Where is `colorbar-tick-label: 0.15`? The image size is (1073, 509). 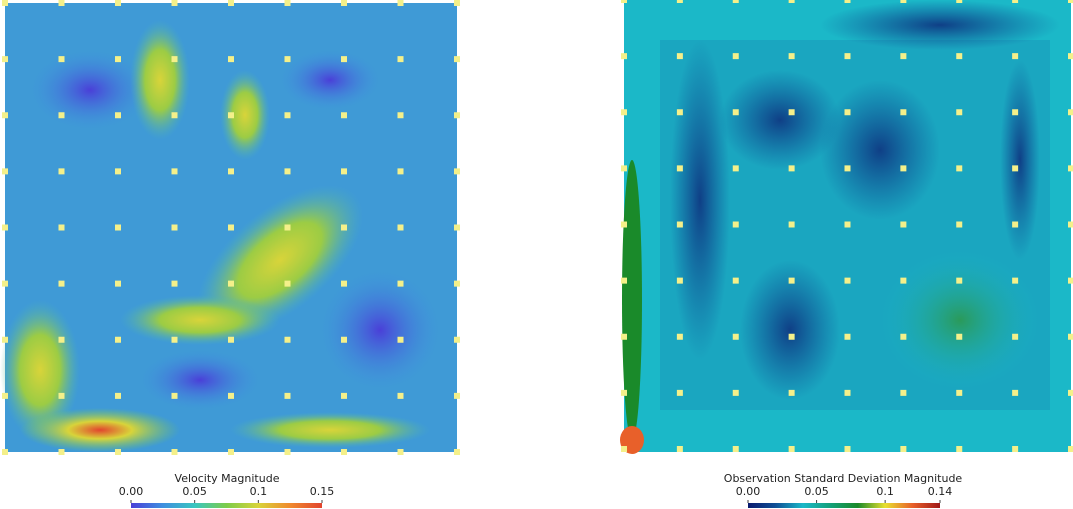 colorbar-tick-label: 0.15 is located at coordinates (322, 491).